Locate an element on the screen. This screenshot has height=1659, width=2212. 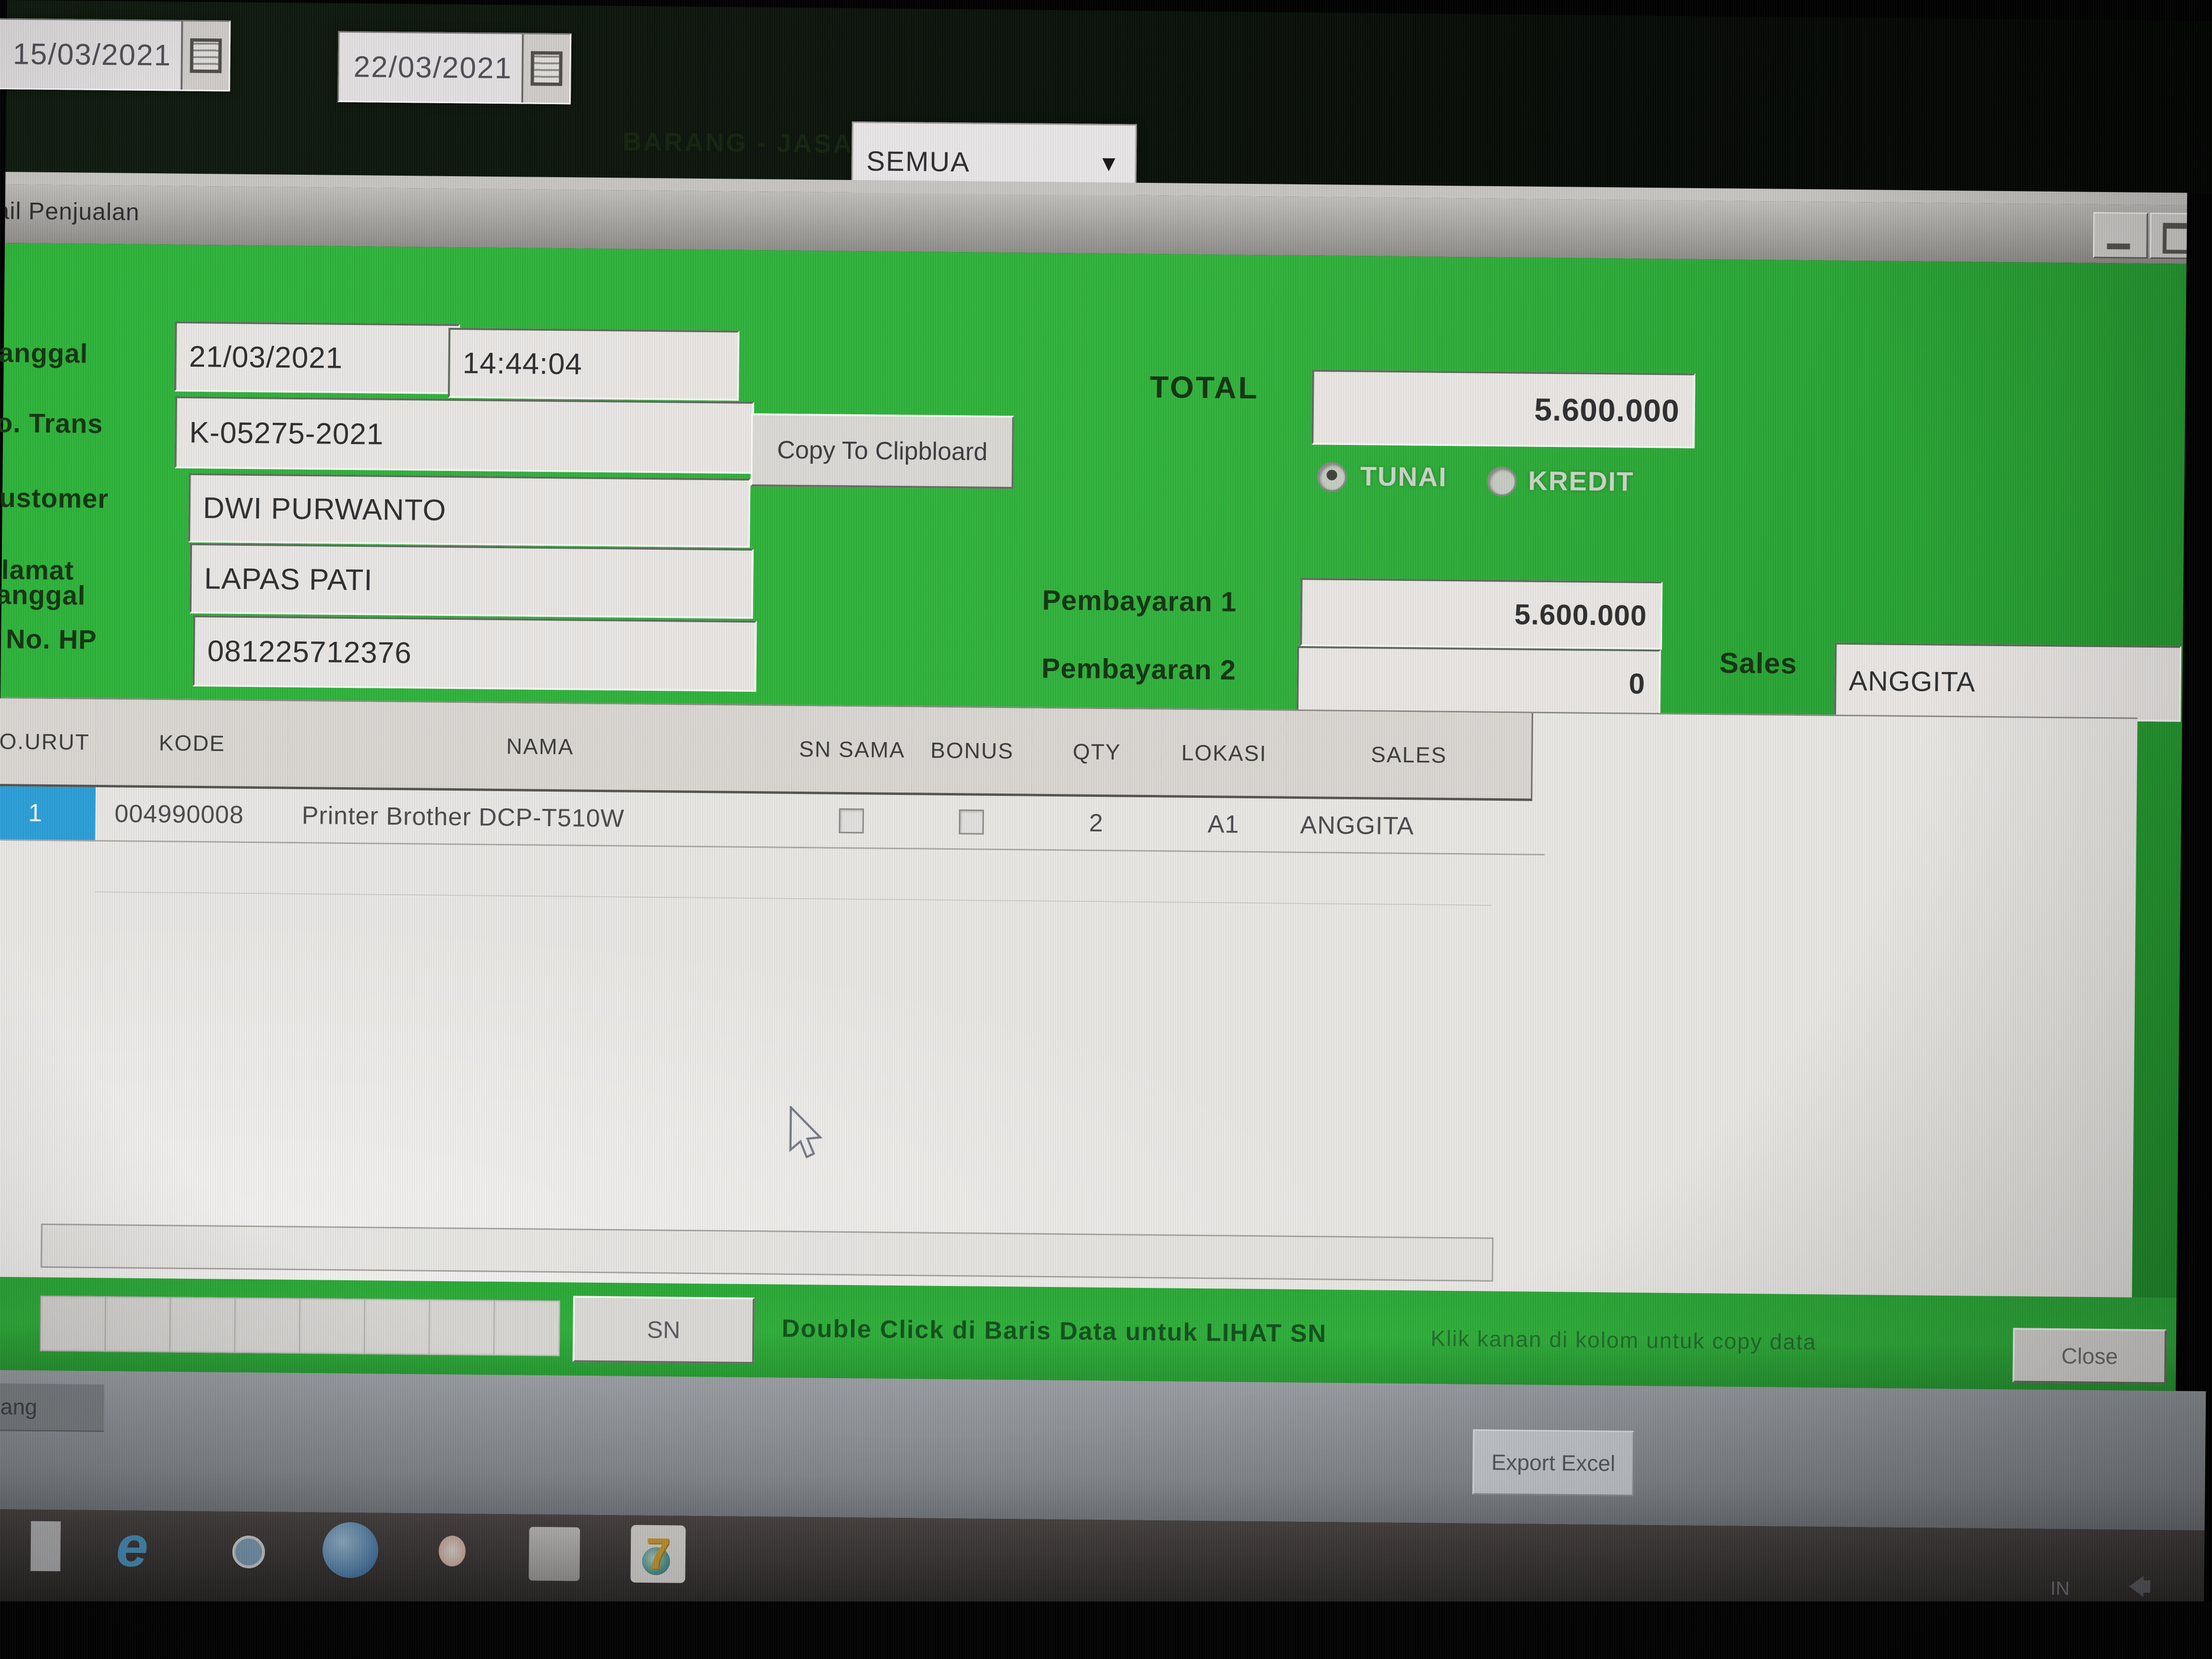
date-from-field: 15/03/2021 is located at coordinates (115, 55).